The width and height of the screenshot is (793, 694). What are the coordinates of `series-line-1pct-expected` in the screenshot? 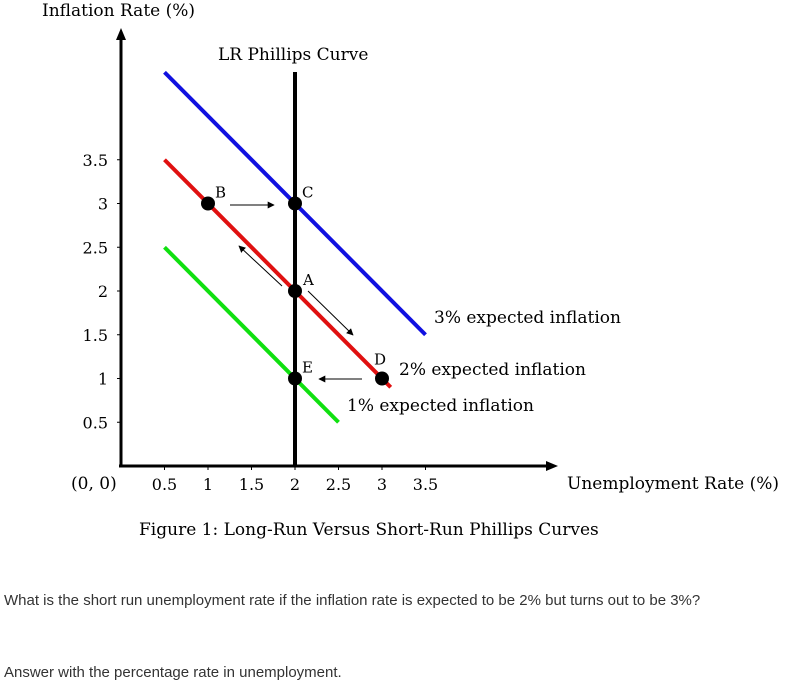 It's located at (251, 334).